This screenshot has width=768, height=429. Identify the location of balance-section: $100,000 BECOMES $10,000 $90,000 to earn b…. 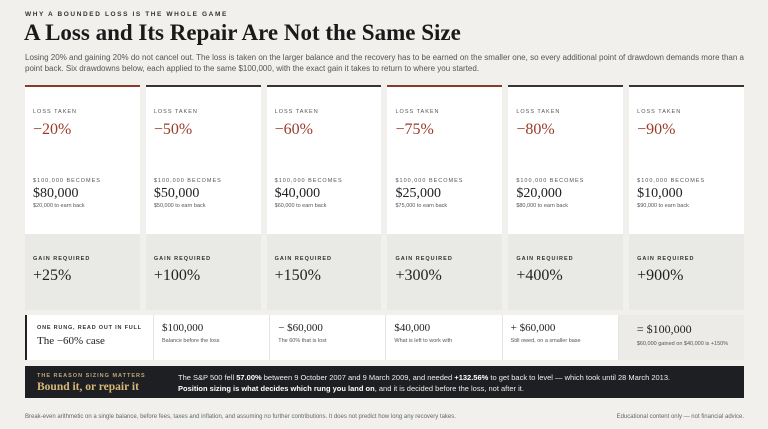
(686, 199).